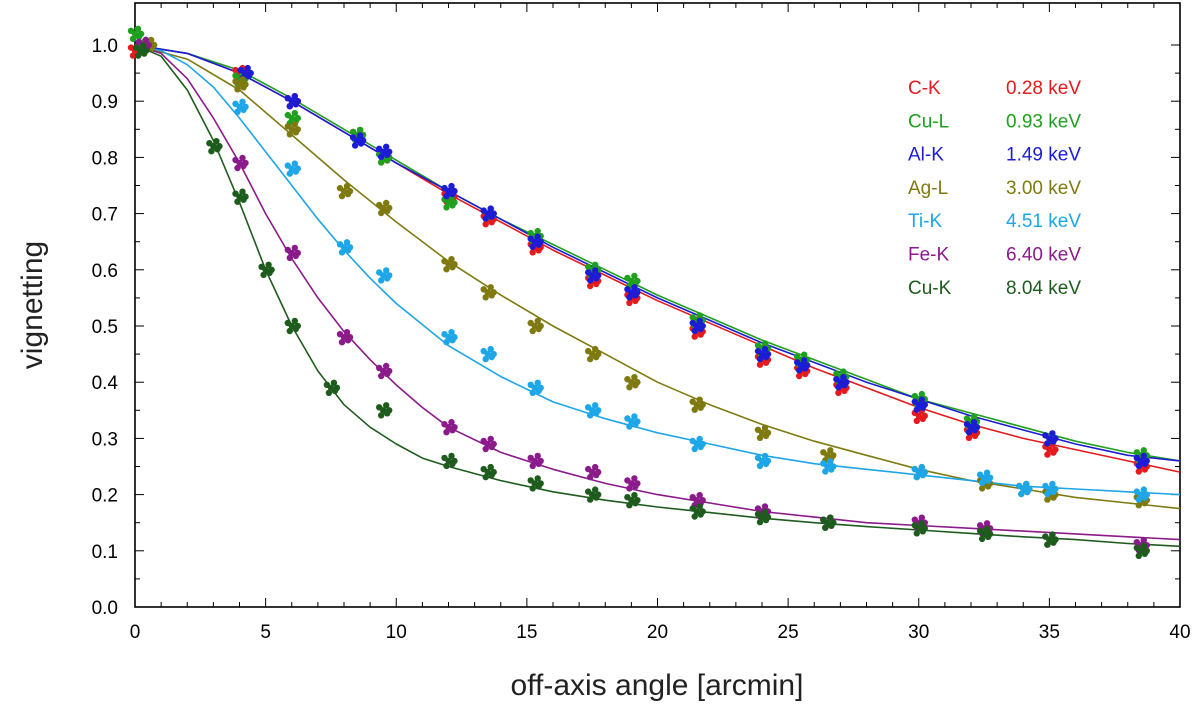 The width and height of the screenshot is (1200, 710). What do you see at coordinates (1043, 155) in the screenshot?
I see `legend-energy-al-k: 1.49 keV` at bounding box center [1043, 155].